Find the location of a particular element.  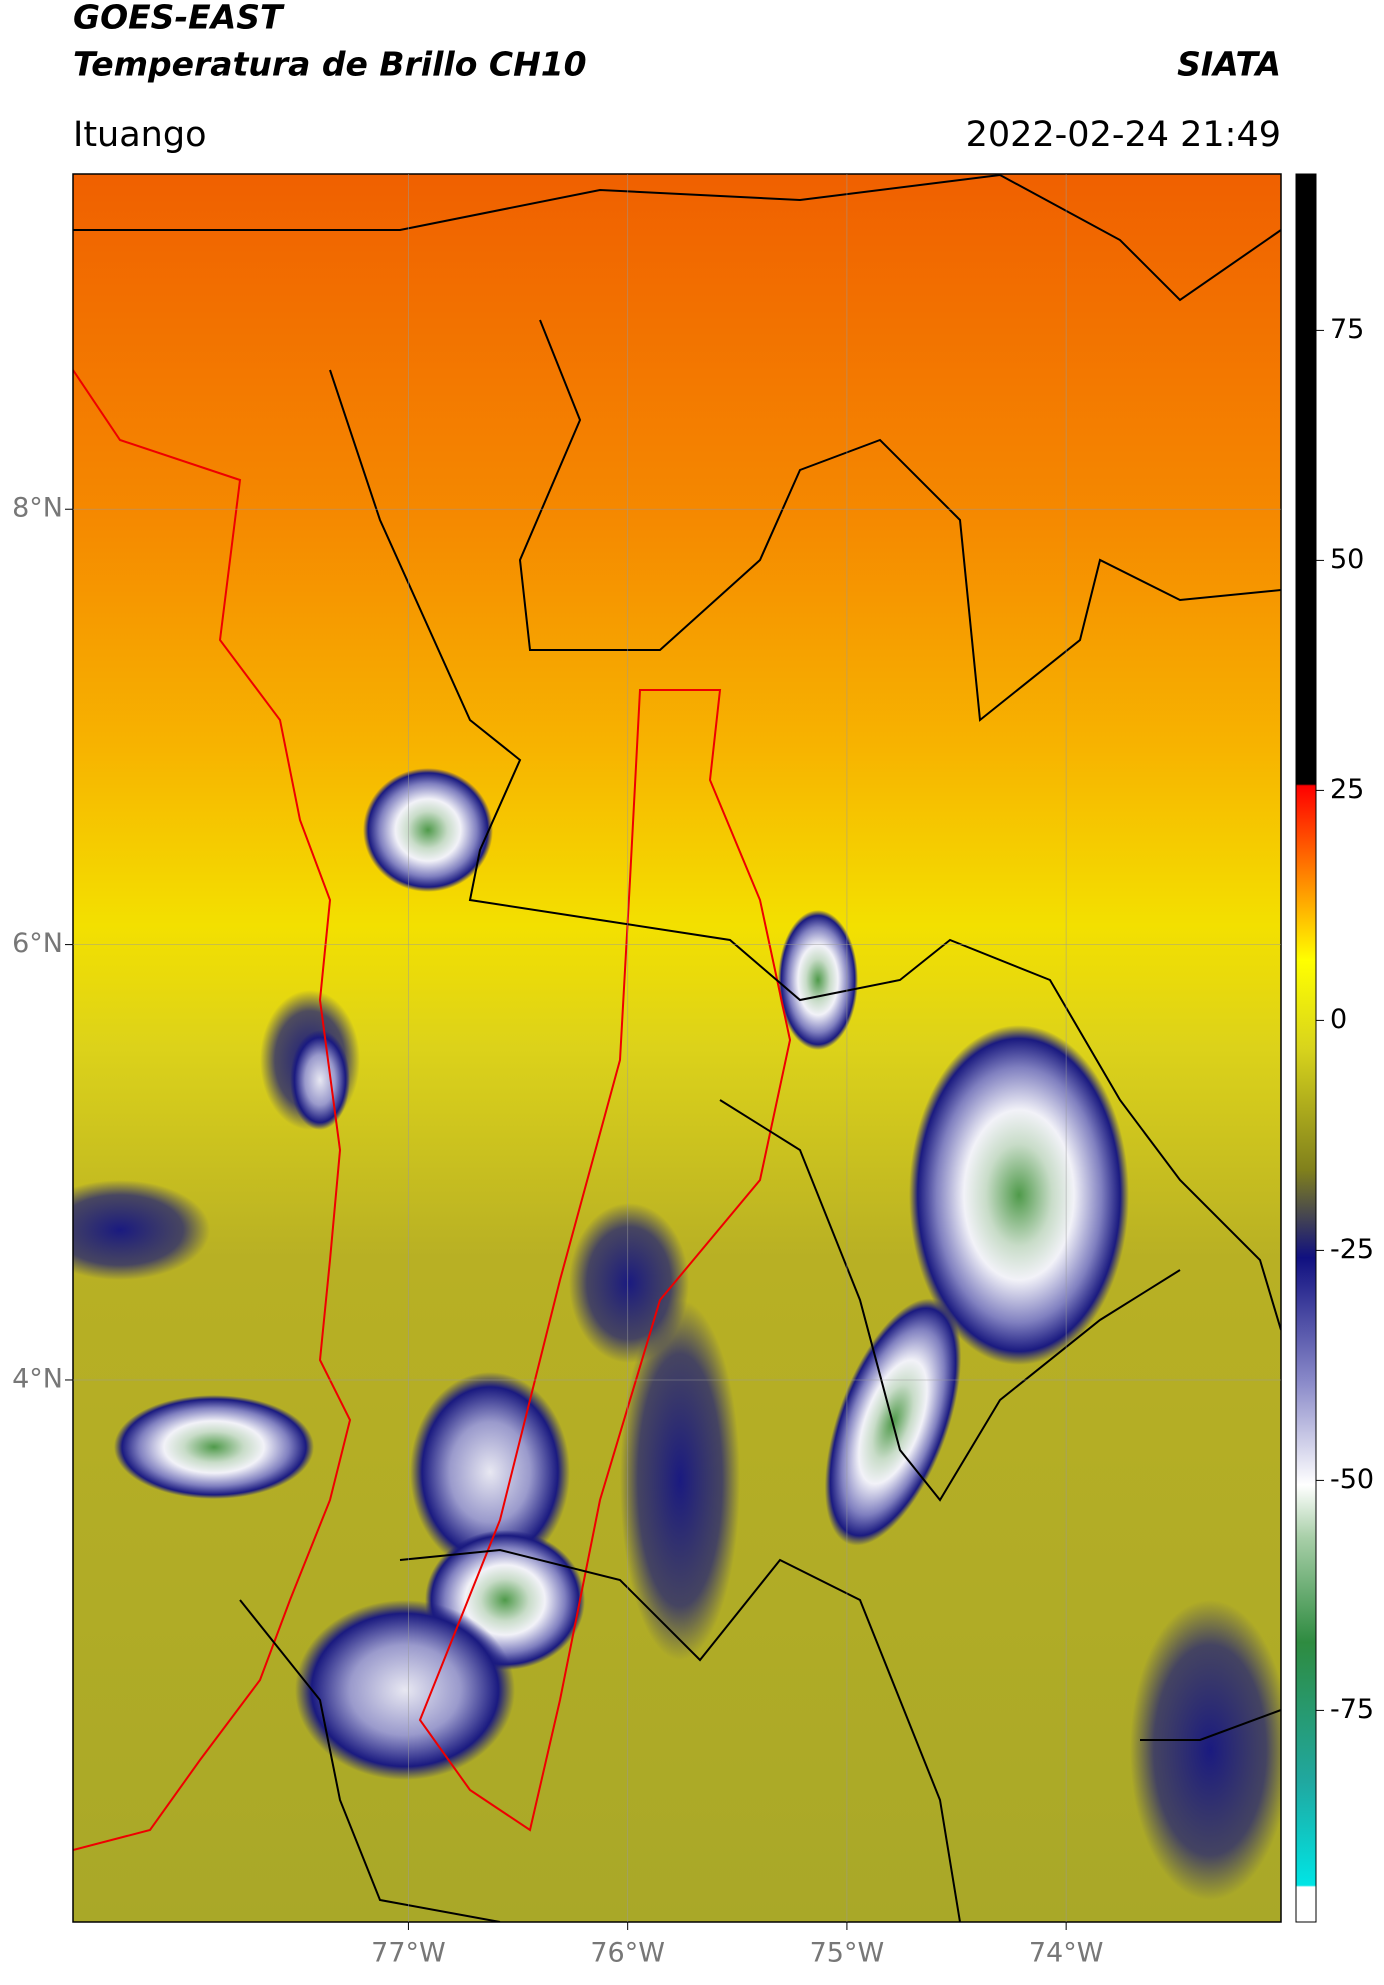

colorbar-tick-label: 25 is located at coordinates (1347, 789).